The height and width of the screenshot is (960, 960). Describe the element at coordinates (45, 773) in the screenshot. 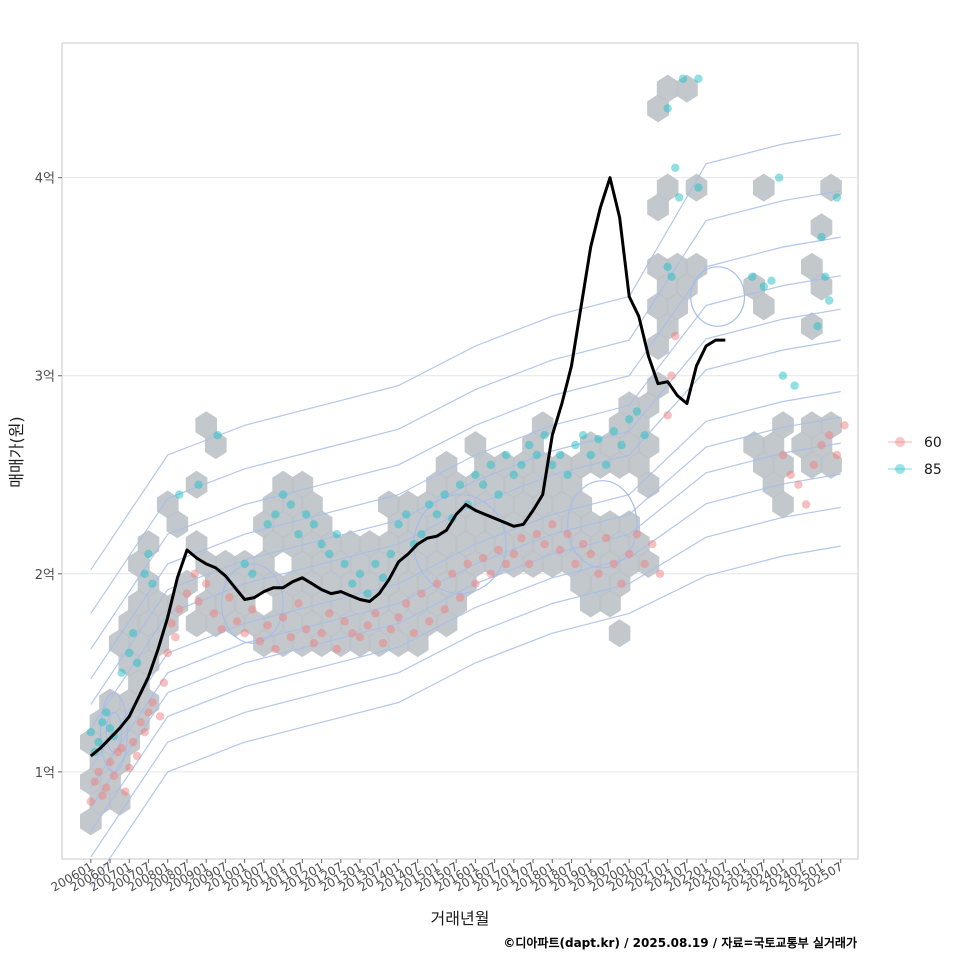

I see `y-tick-label: 1억` at that location.